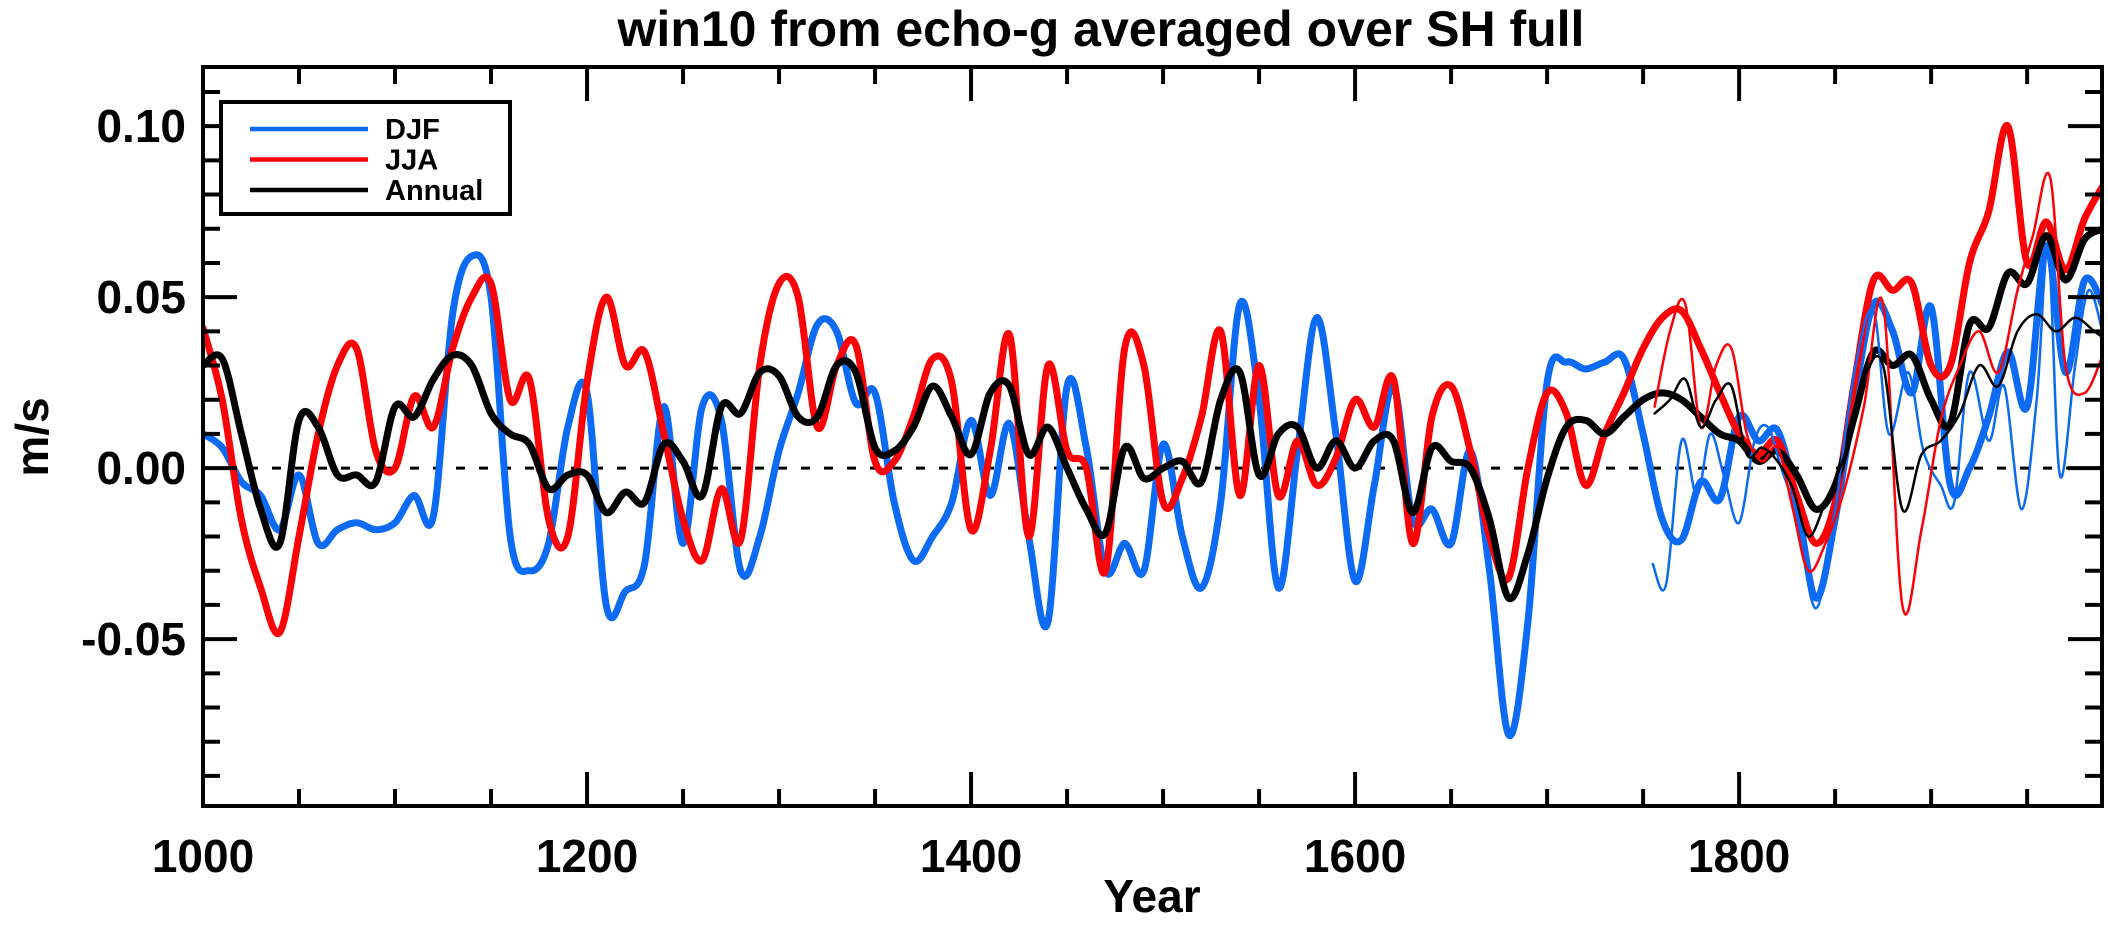  Describe the element at coordinates (411, 161) in the screenshot. I see `legend-label-JJA: JJA` at that location.